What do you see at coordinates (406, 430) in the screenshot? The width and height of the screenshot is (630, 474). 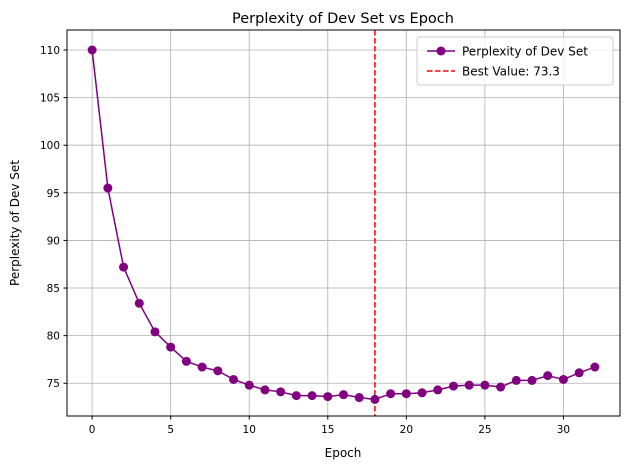 I see `x-tick-label: 20` at bounding box center [406, 430].